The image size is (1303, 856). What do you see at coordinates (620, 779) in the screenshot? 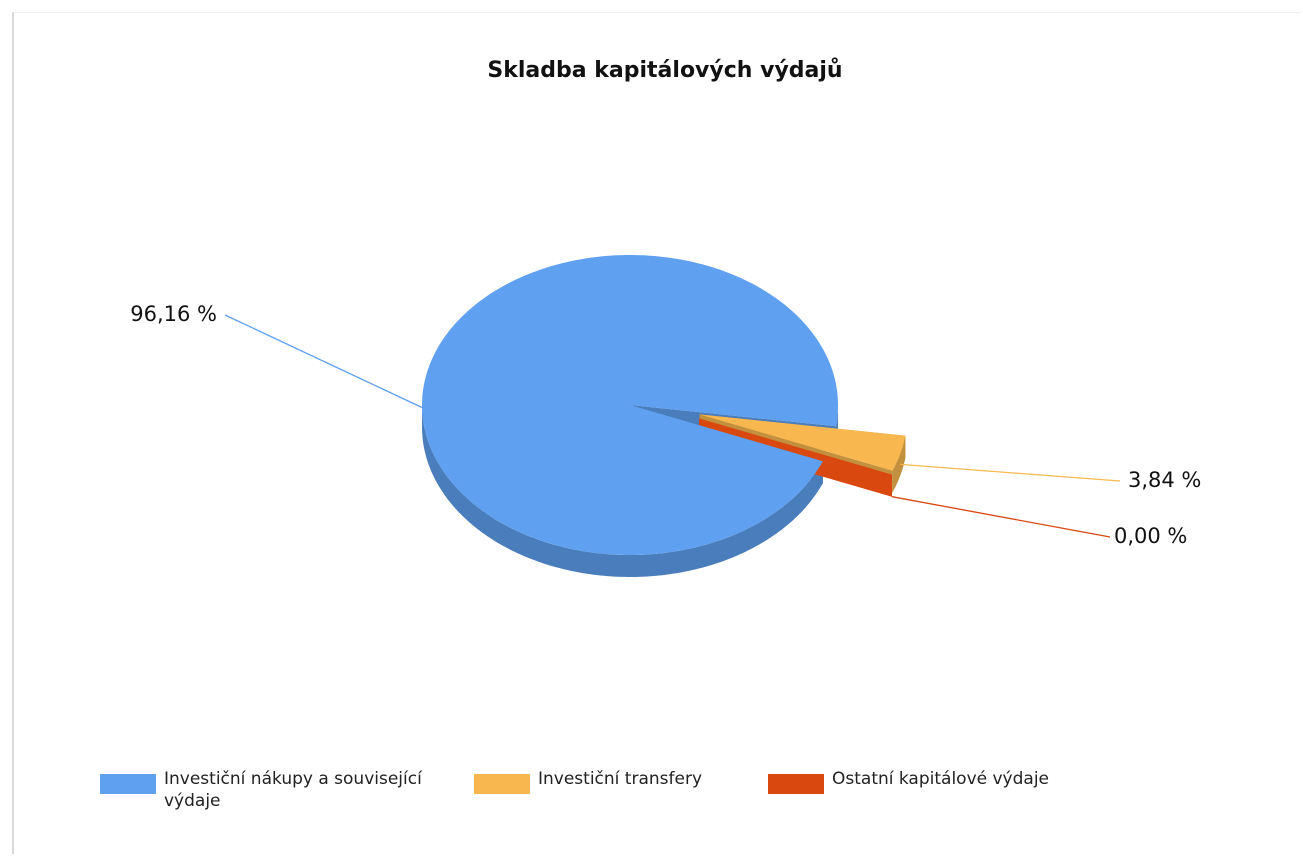
I see `legend-label: Investiční transfery` at bounding box center [620, 779].